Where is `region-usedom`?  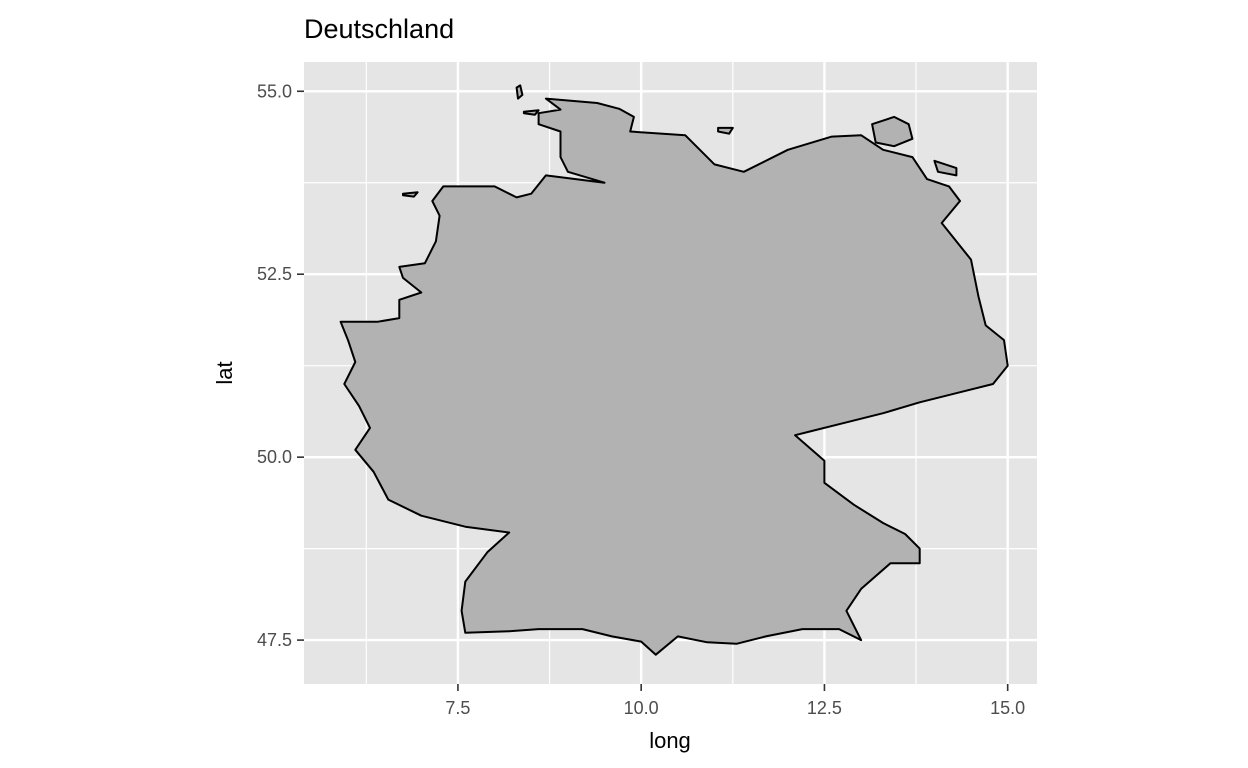
region-usedom is located at coordinates (945, 168).